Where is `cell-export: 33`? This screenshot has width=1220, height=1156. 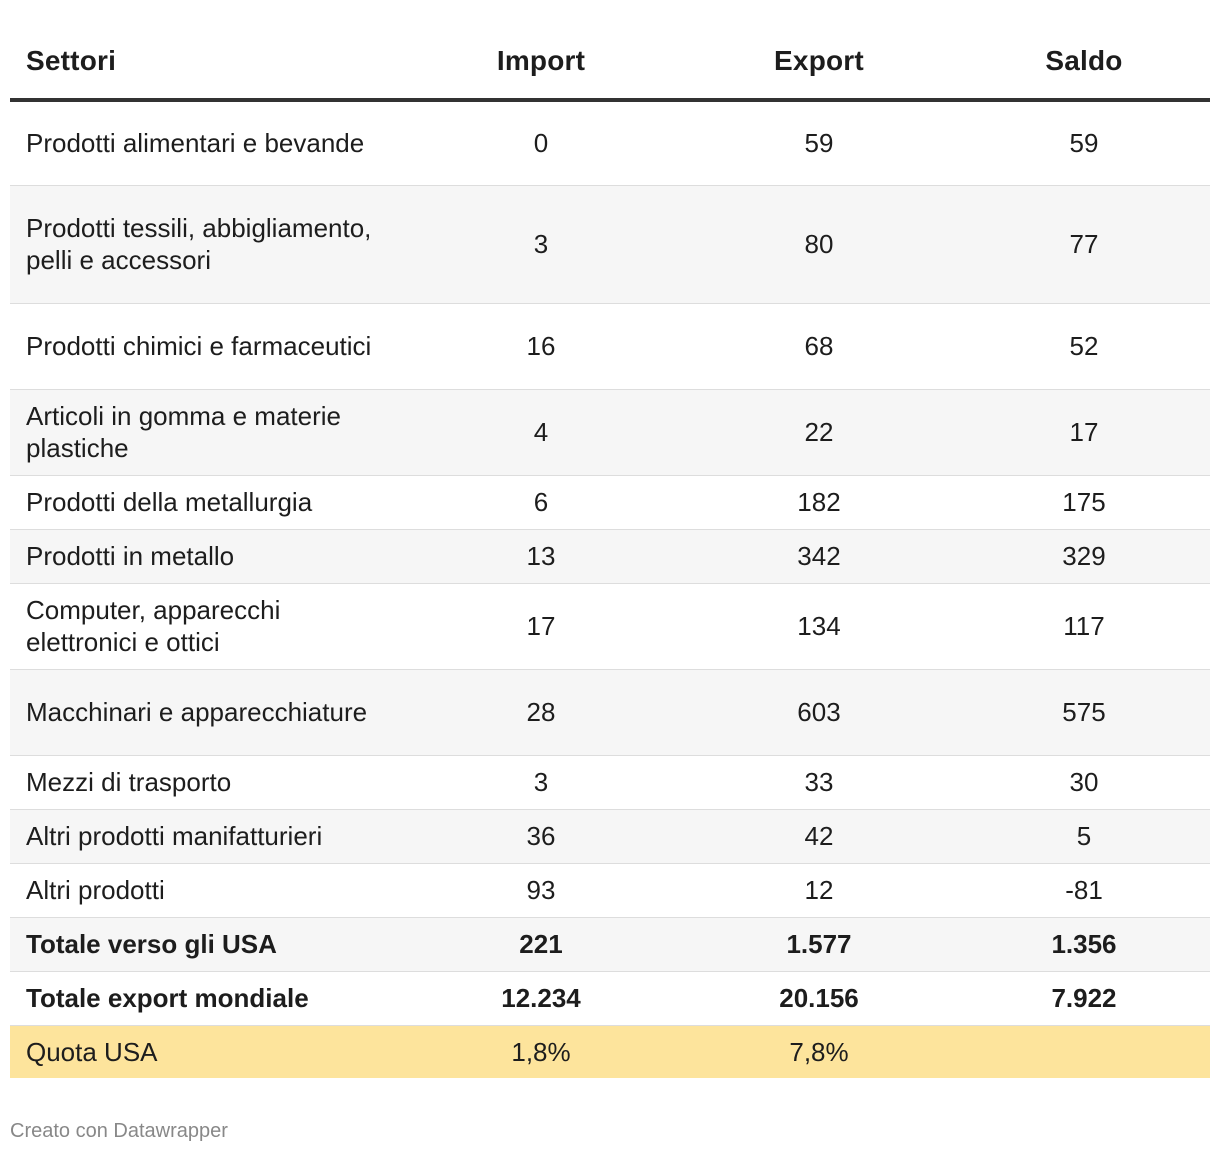
cell-export: 33 is located at coordinates (819, 782).